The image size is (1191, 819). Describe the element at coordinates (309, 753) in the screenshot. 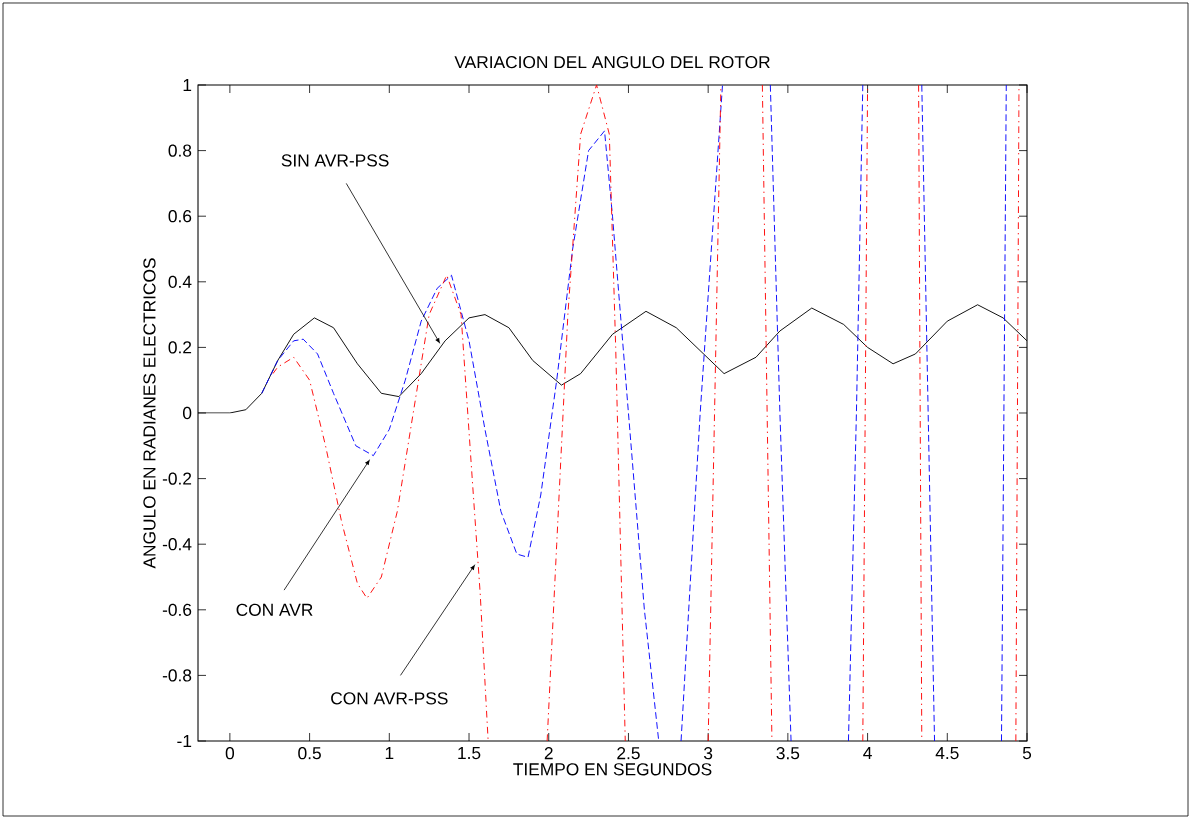

I see `x-tick-label: 0.5` at that location.